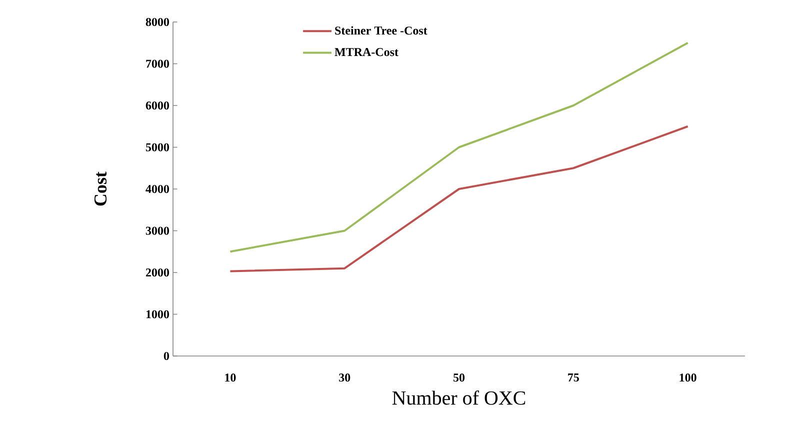 The height and width of the screenshot is (423, 811). Describe the element at coordinates (366, 52) in the screenshot. I see `legend-label: MTRA-Cost` at that location.